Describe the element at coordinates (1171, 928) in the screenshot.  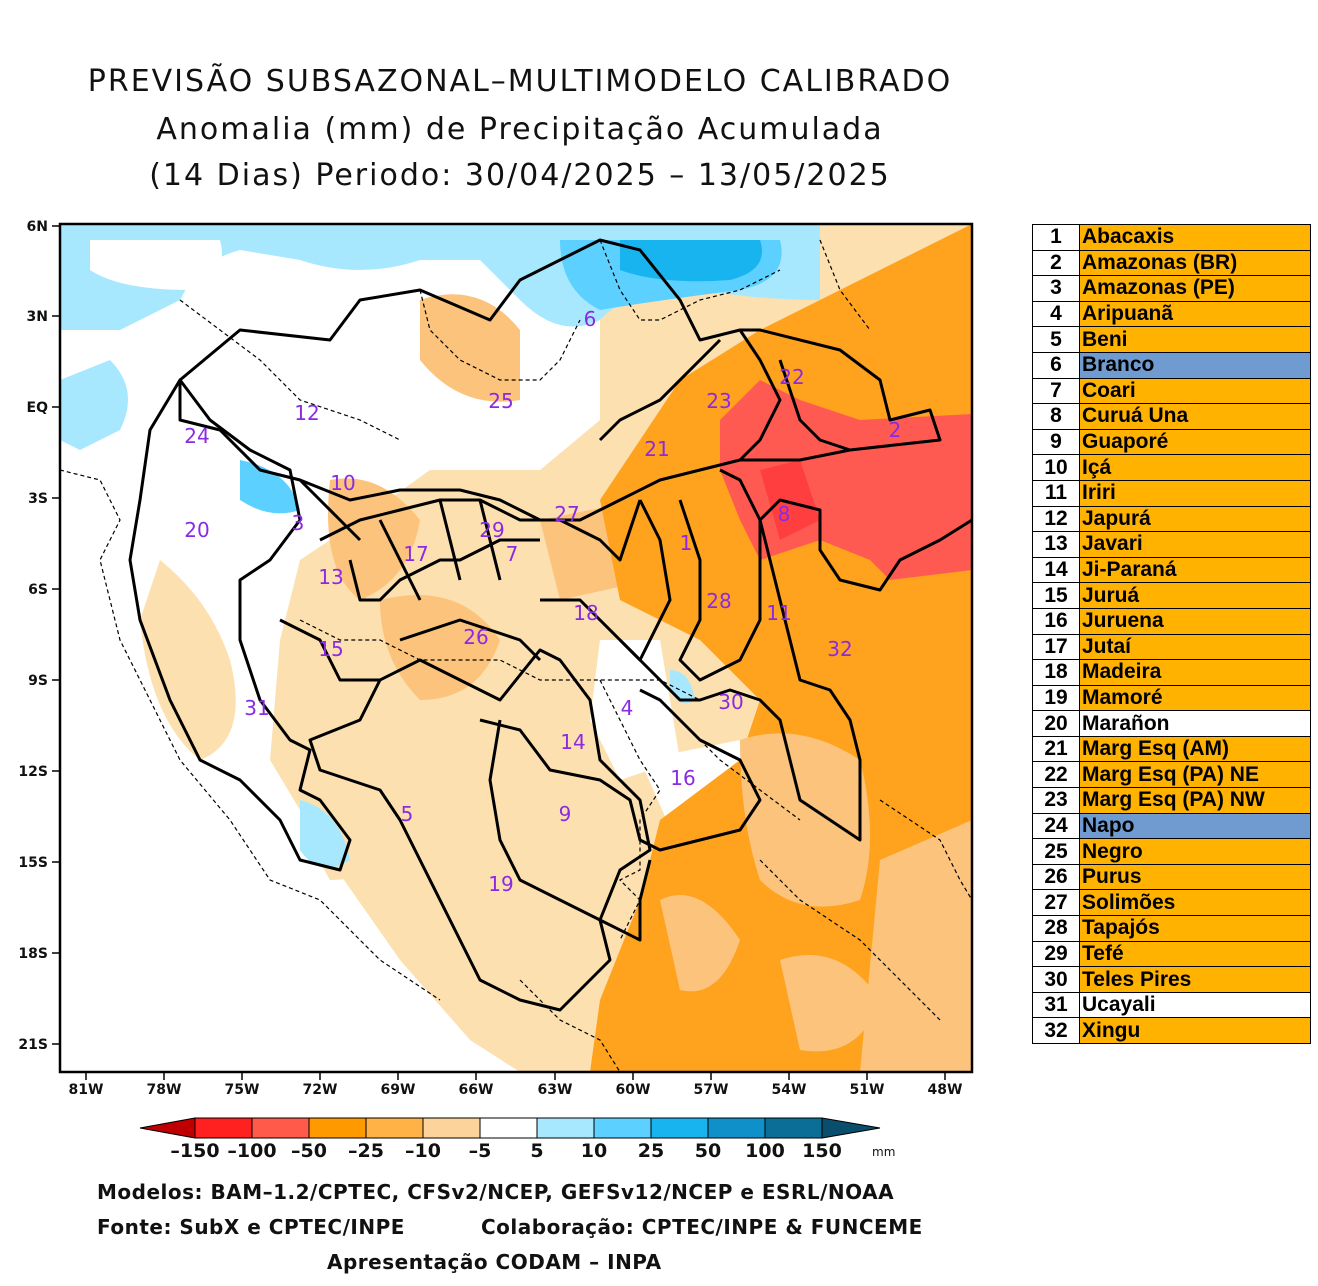
I see `legend-row: 28 Tapajós` at that location.